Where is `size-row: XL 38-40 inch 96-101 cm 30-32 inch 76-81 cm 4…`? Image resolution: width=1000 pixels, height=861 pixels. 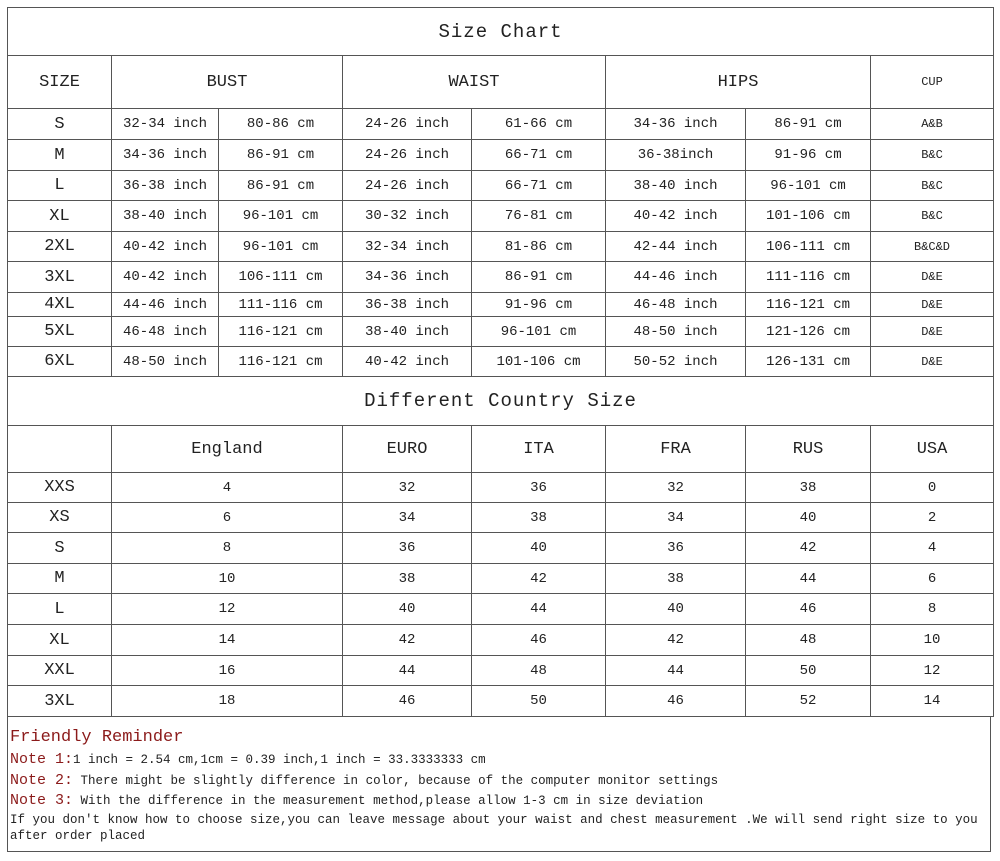
size-row: XL 38-40 inch 96-101 cm 30-32 inch 76-81 cm 4… is located at coordinates (501, 216).